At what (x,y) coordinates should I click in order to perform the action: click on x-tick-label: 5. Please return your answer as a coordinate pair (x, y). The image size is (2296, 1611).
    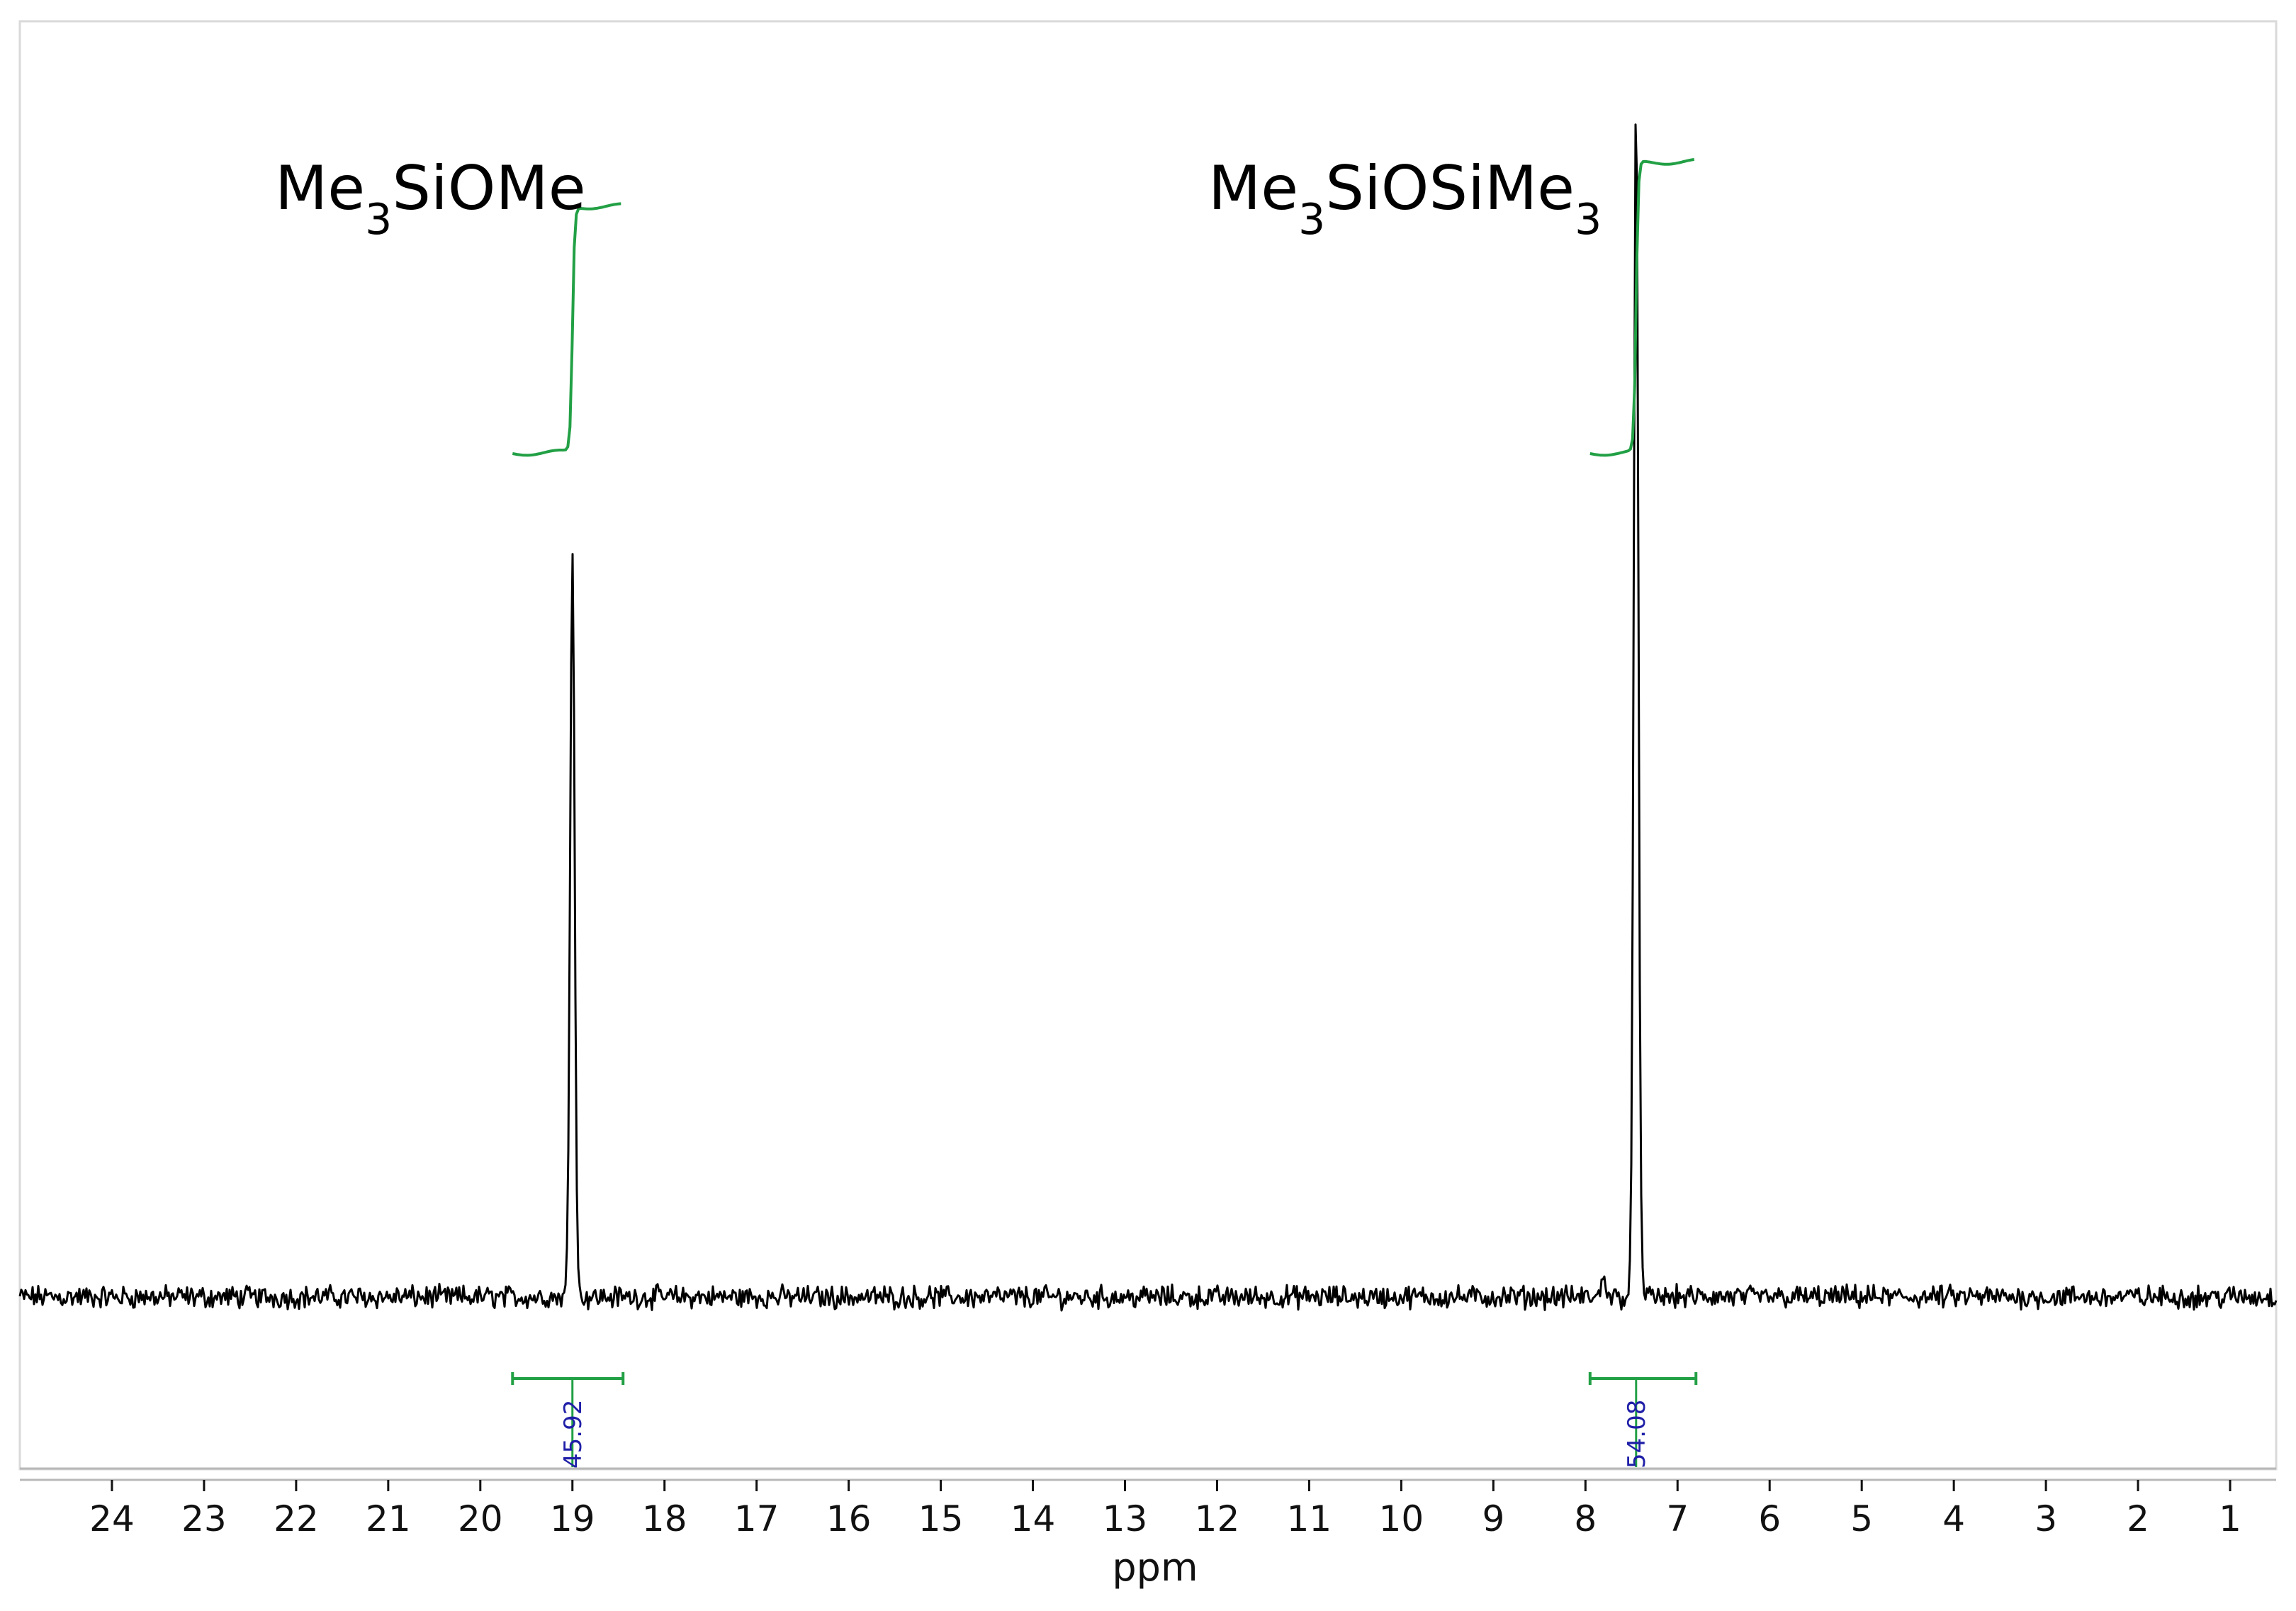
    Looking at the image, I should click on (1861, 1518).